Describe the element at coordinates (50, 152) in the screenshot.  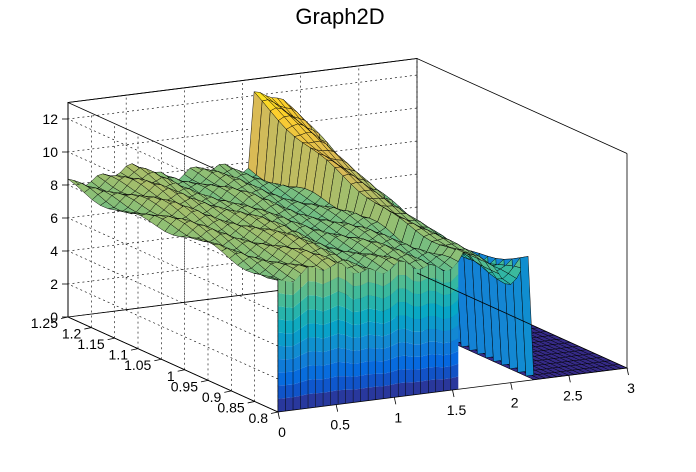
I see `z-tick-label: 10` at that location.